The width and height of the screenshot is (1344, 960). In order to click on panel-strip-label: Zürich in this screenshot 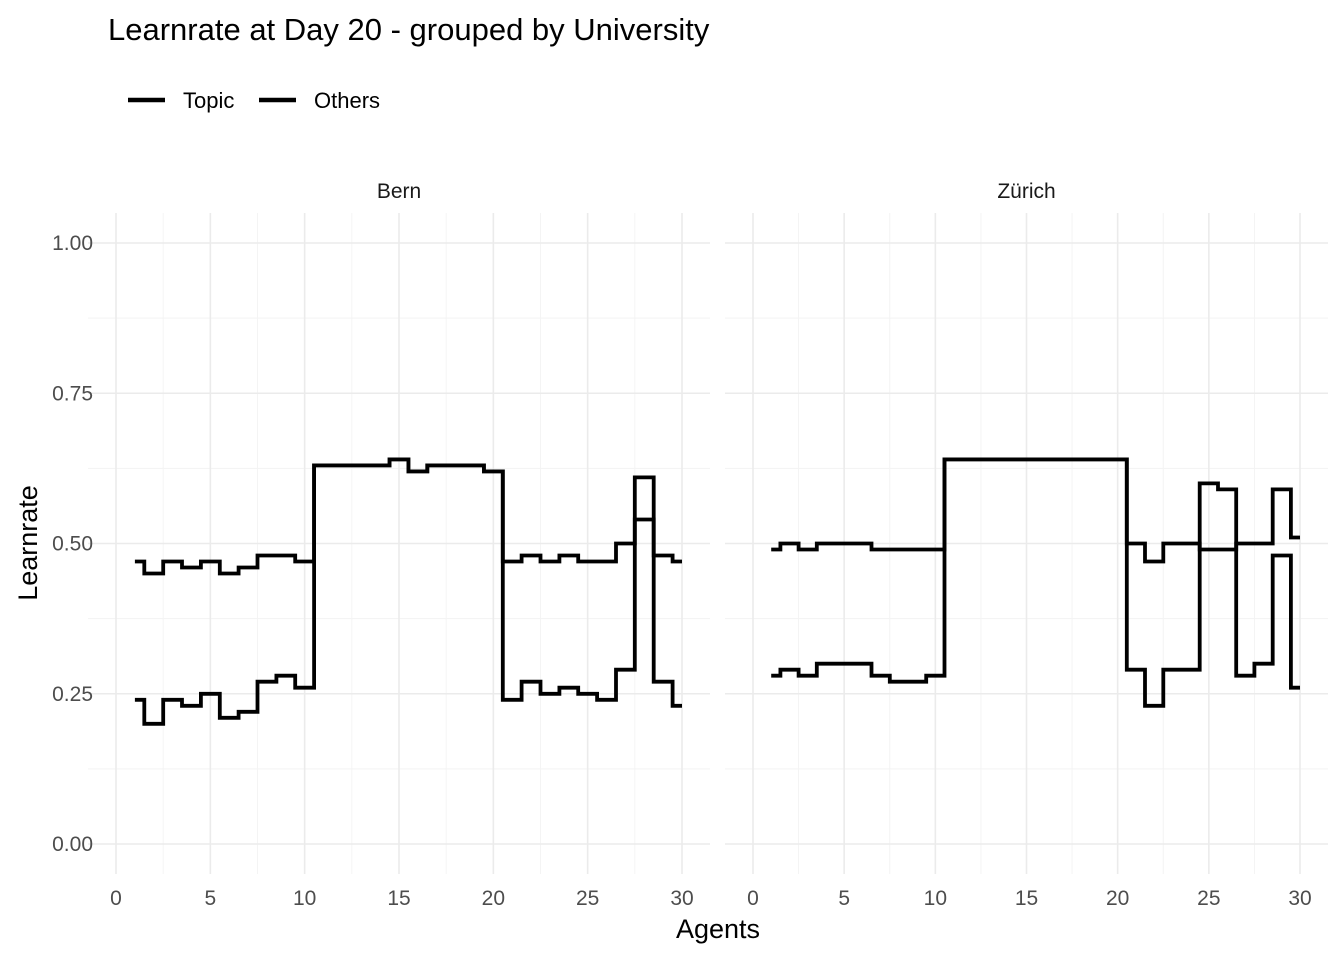, I will do `click(1026, 191)`.